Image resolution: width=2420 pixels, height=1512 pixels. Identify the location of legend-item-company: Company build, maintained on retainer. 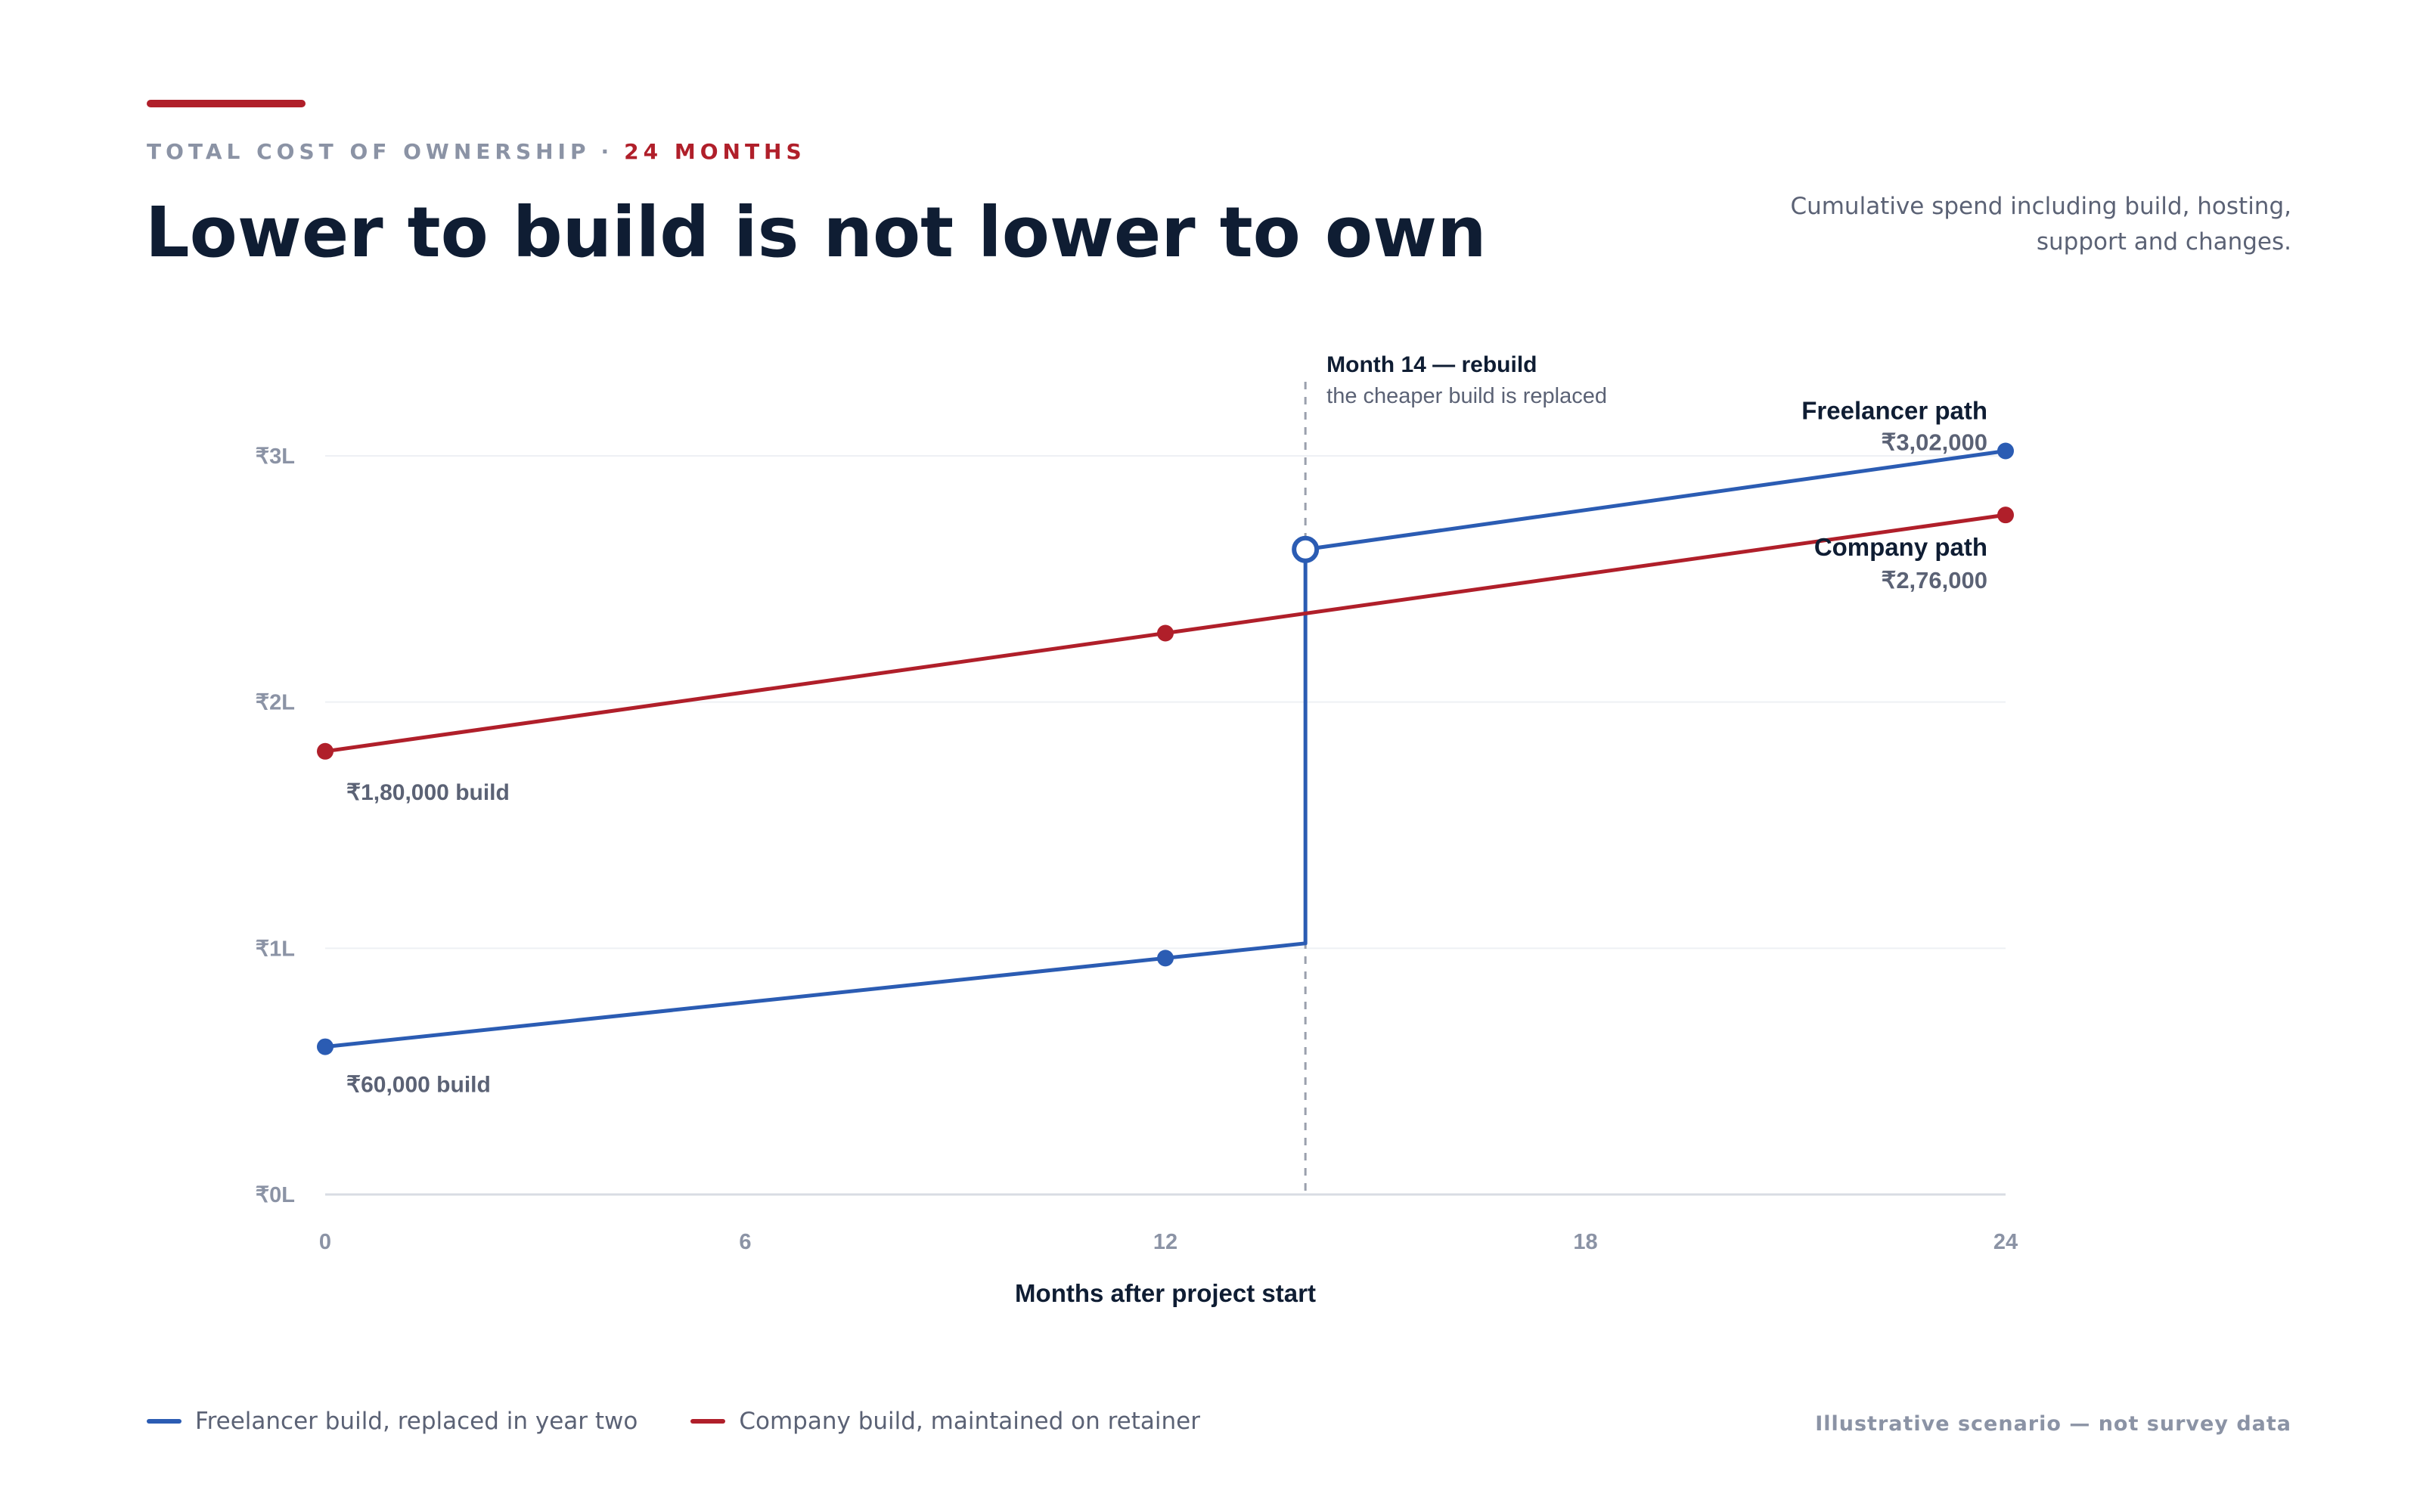
(945, 1421).